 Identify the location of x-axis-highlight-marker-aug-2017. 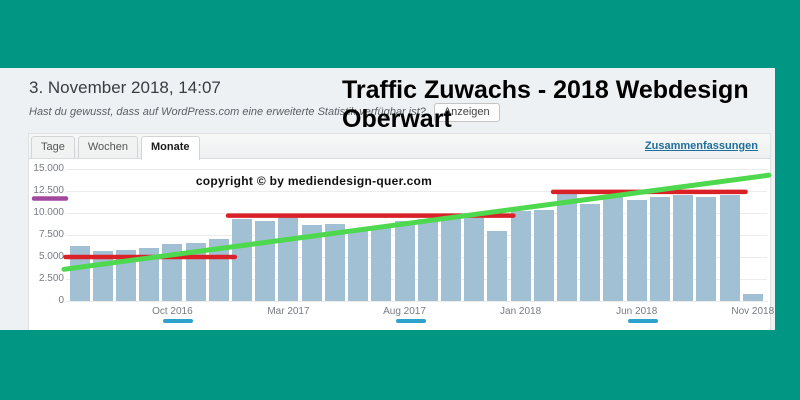
(410, 321).